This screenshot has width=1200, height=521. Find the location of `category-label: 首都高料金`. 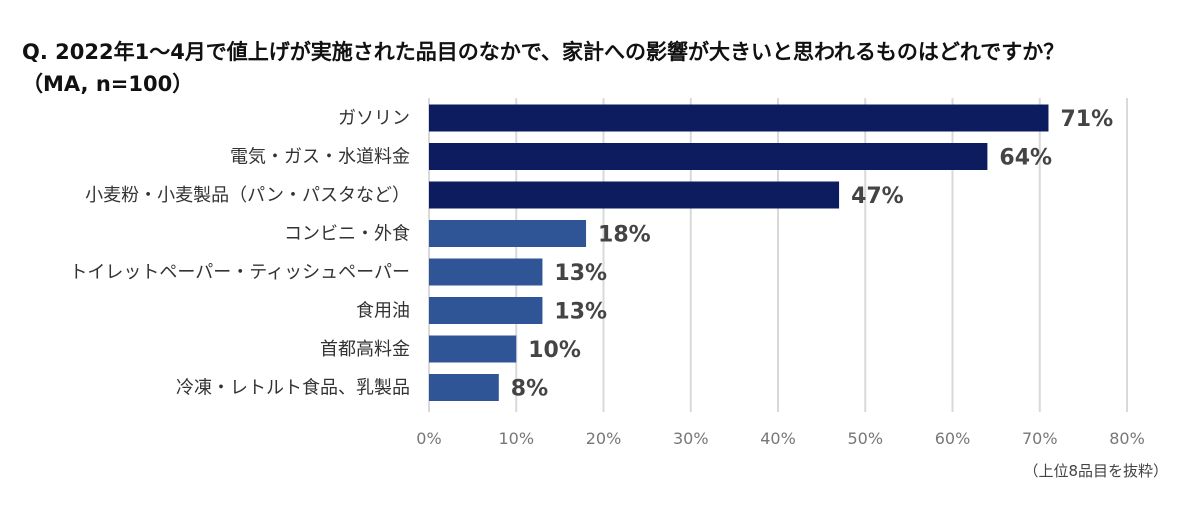

category-label: 首都高料金 is located at coordinates (365, 349).